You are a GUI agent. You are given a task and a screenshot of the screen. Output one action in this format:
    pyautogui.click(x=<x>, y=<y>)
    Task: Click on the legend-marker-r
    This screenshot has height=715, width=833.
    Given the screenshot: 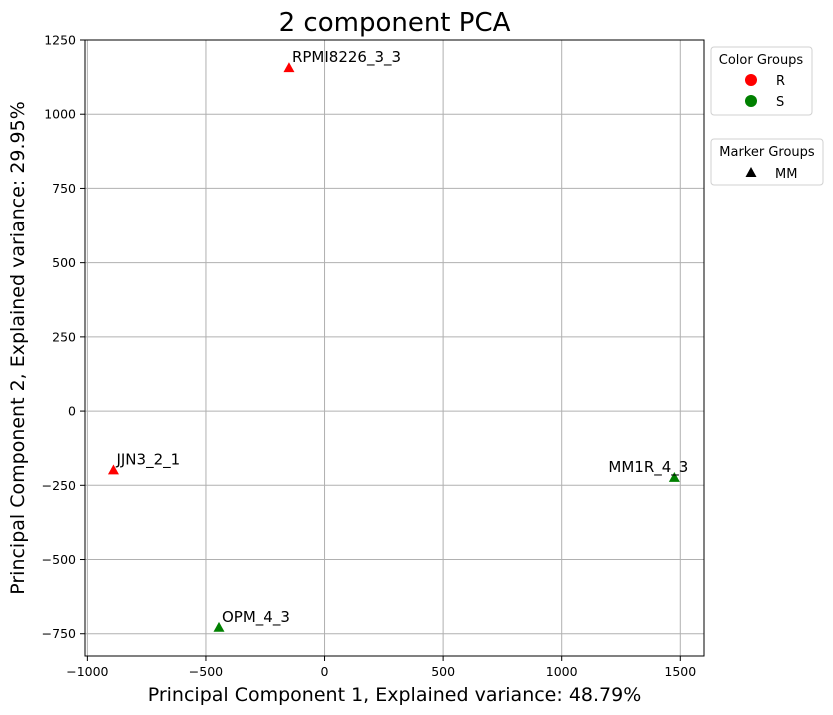 What is the action you would take?
    pyautogui.click(x=751, y=80)
    